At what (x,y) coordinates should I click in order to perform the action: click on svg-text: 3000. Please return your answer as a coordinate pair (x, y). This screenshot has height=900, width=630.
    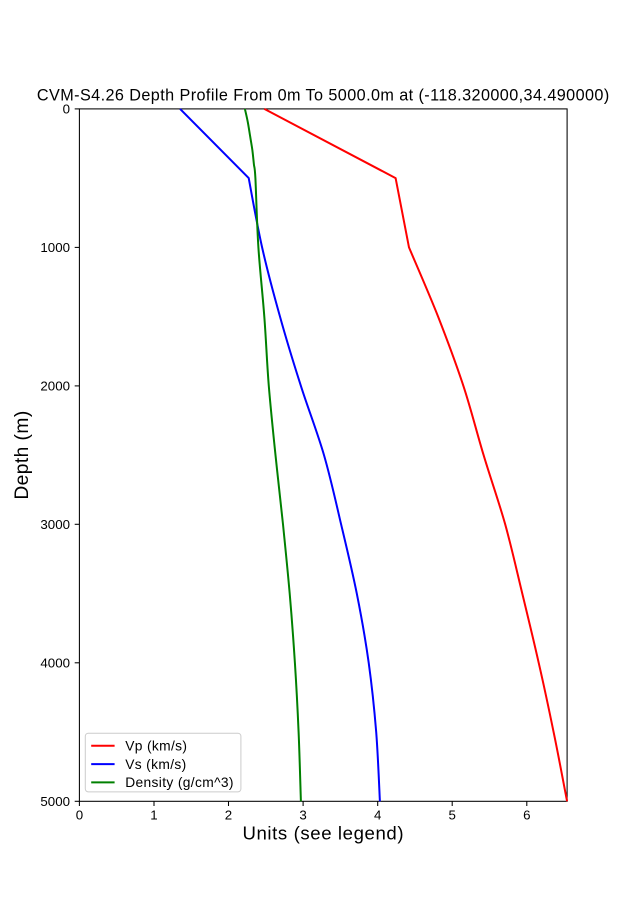
    Looking at the image, I should click on (55, 524).